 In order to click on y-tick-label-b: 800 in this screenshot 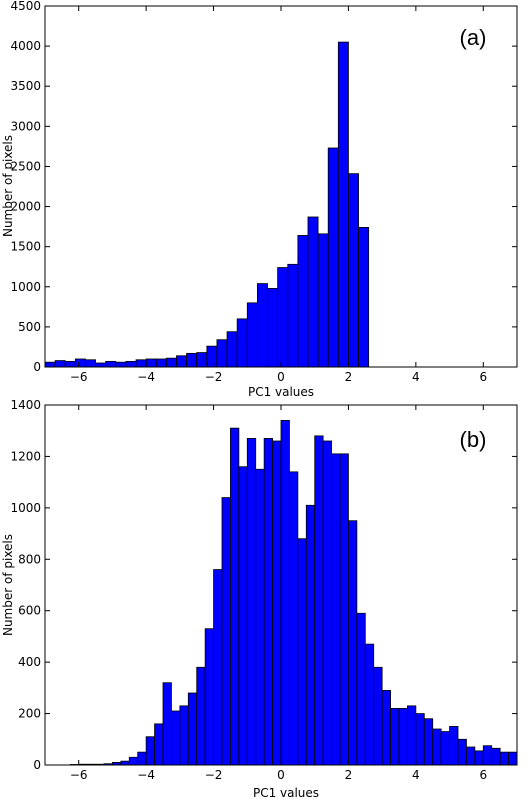, I will do `click(29, 559)`.